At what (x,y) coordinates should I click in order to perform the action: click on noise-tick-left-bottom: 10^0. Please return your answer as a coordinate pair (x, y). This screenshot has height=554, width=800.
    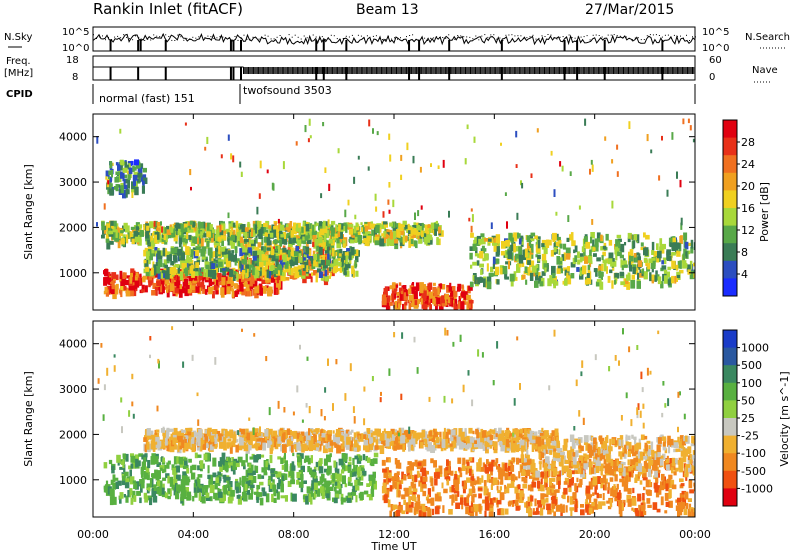
    Looking at the image, I should click on (75, 48).